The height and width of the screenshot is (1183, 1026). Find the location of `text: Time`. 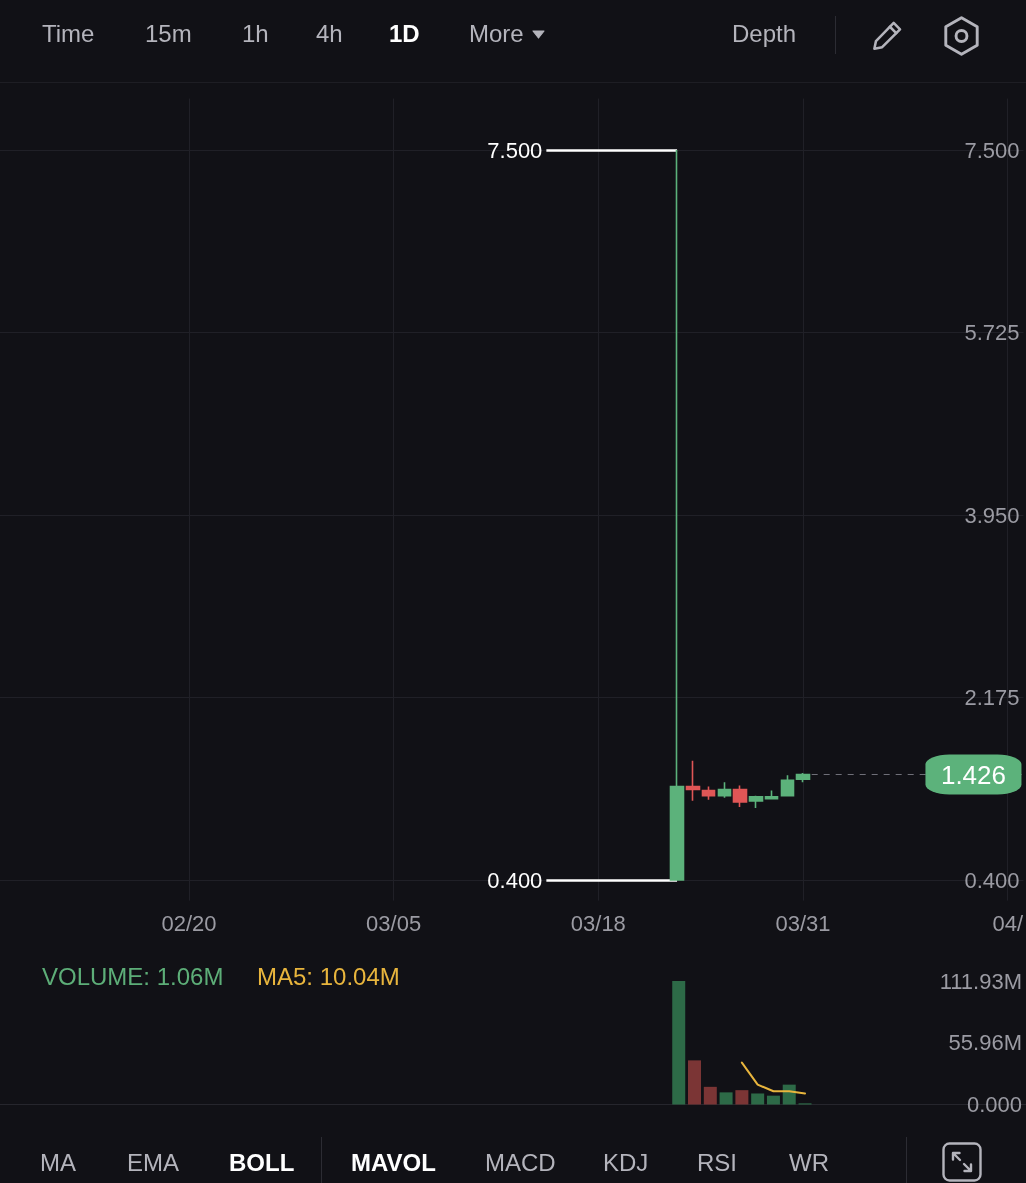

text: Time is located at coordinates (68, 34).